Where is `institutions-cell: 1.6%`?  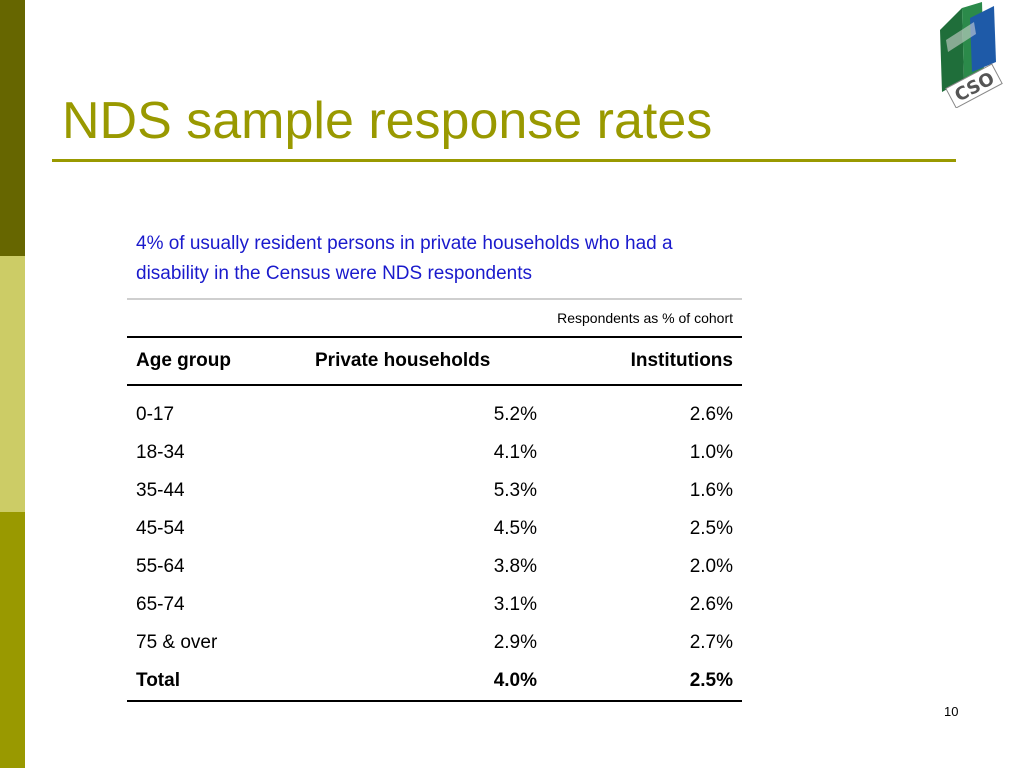 institutions-cell: 1.6% is located at coordinates (711, 490).